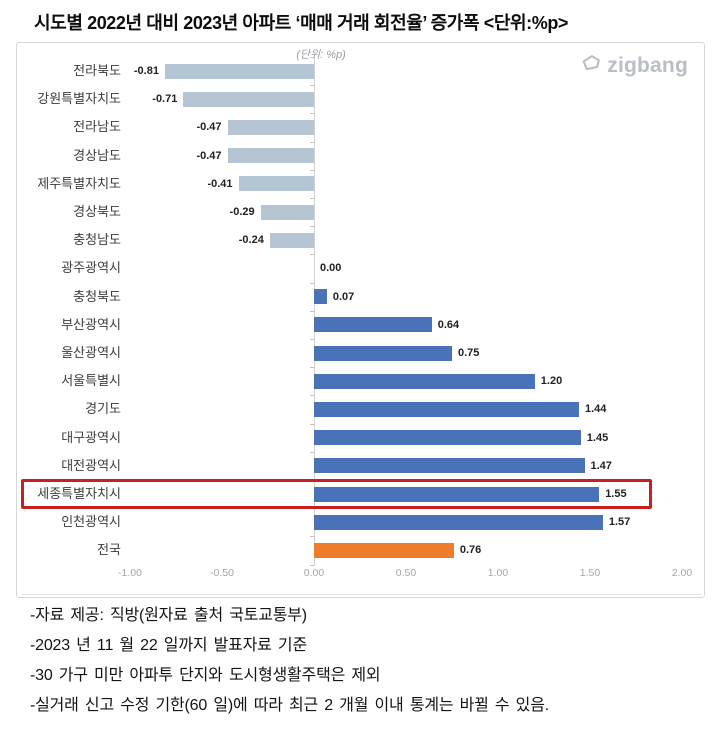 This screenshot has height=729, width=720. I want to click on zigbang-wordmark: zigbang, so click(647, 65).